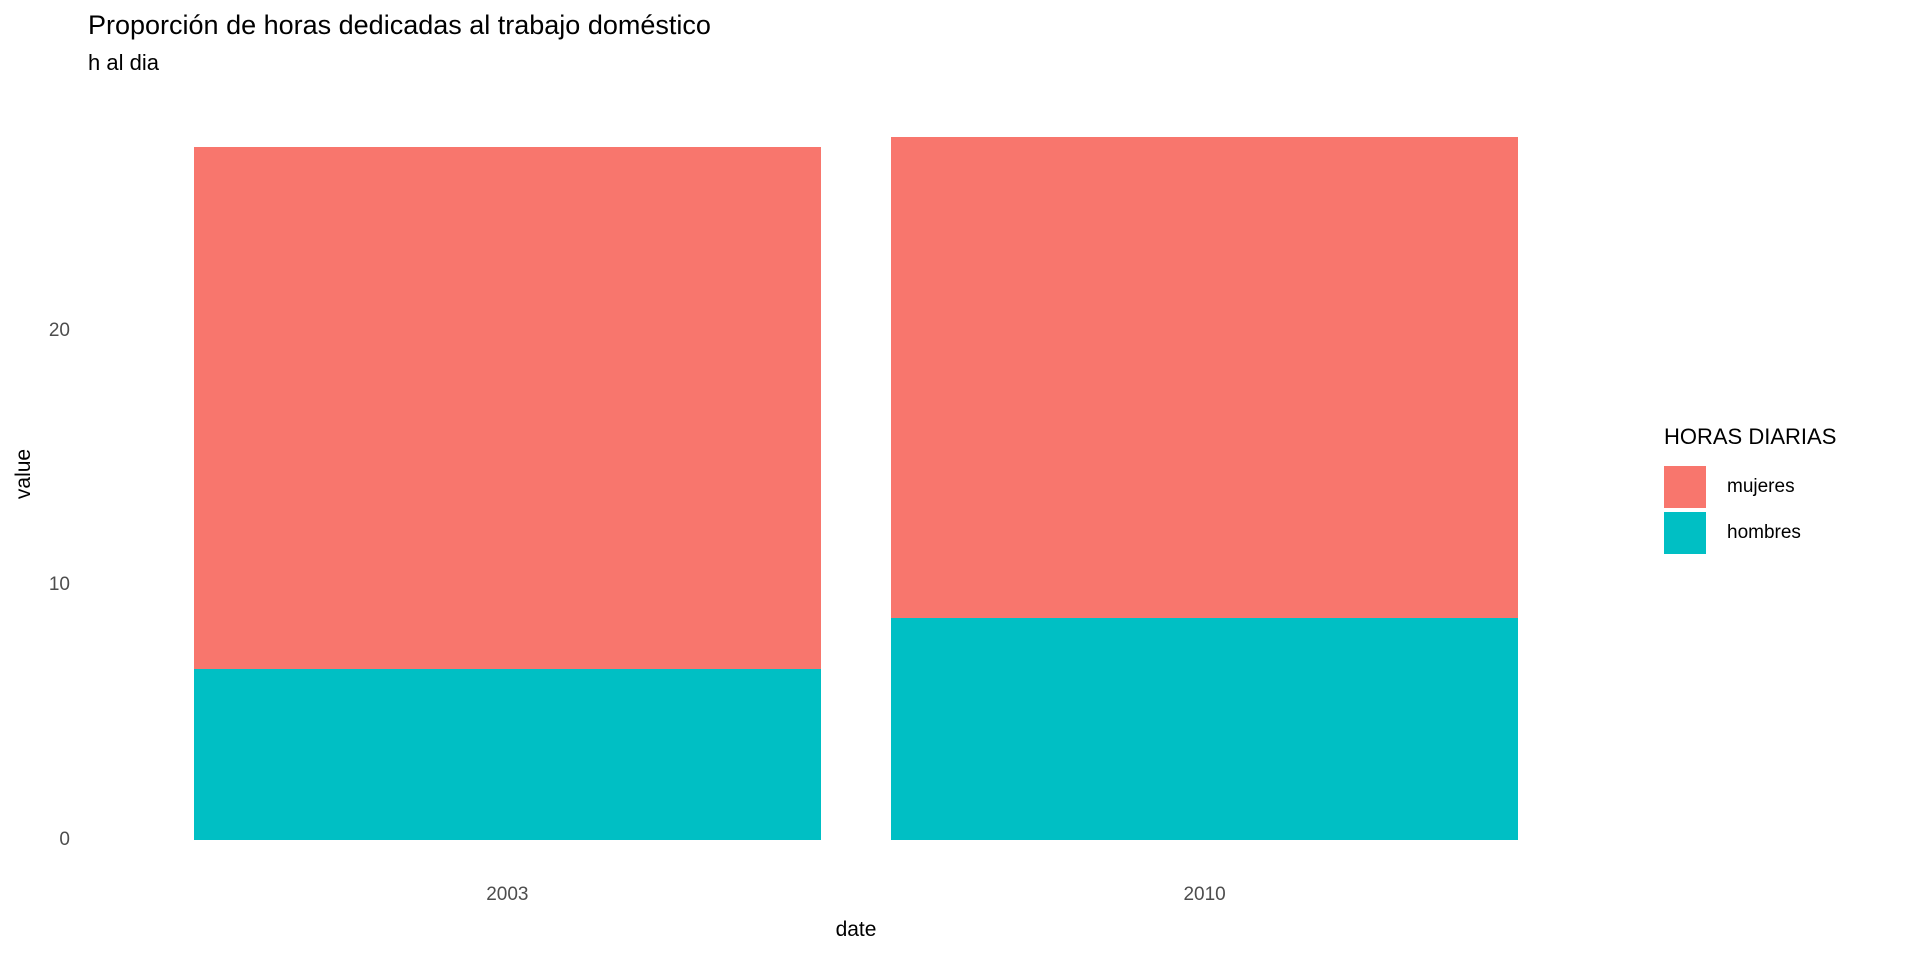 The width and height of the screenshot is (1920, 960). What do you see at coordinates (1685, 487) in the screenshot?
I see `legend-swatch-mujeres` at bounding box center [1685, 487].